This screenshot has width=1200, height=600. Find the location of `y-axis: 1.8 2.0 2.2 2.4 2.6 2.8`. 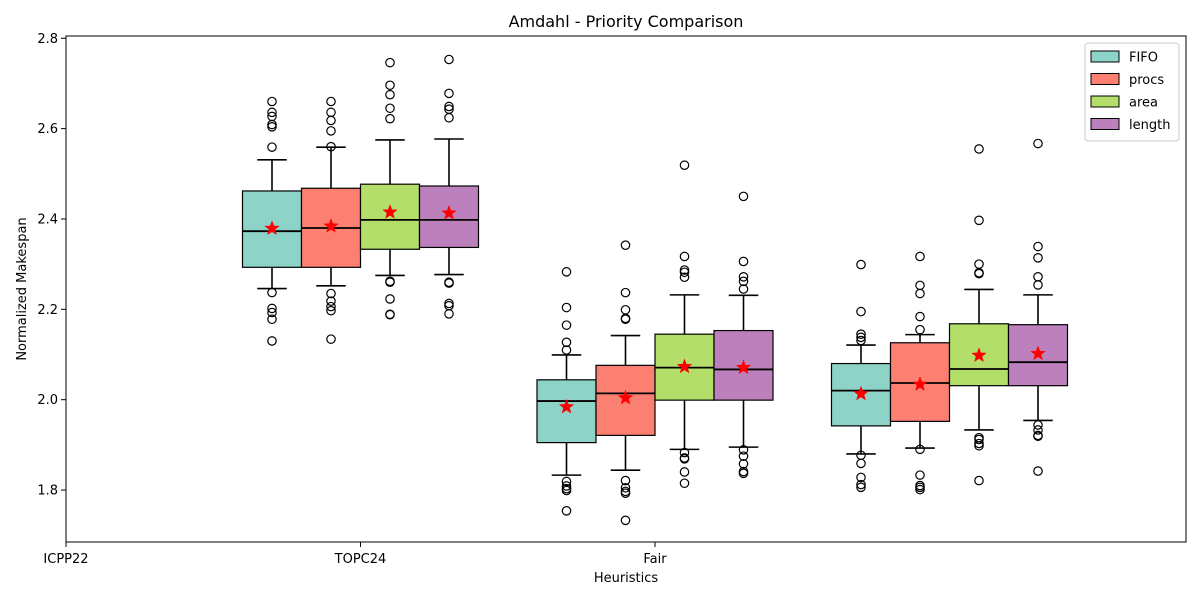

y-axis: 1.8 2.0 2.2 2.4 2.6 2.8 is located at coordinates (51, 265).